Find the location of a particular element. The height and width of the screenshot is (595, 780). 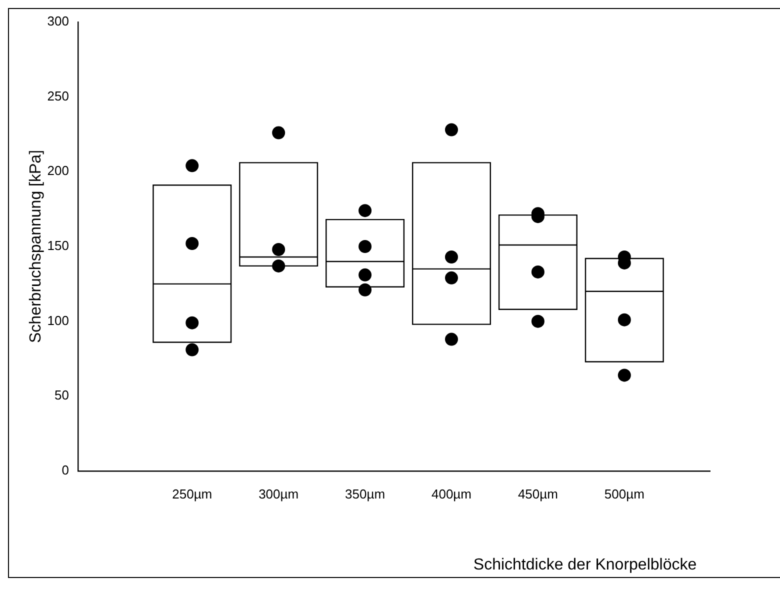

x-tick-label: 400µm is located at coordinates (451, 494).